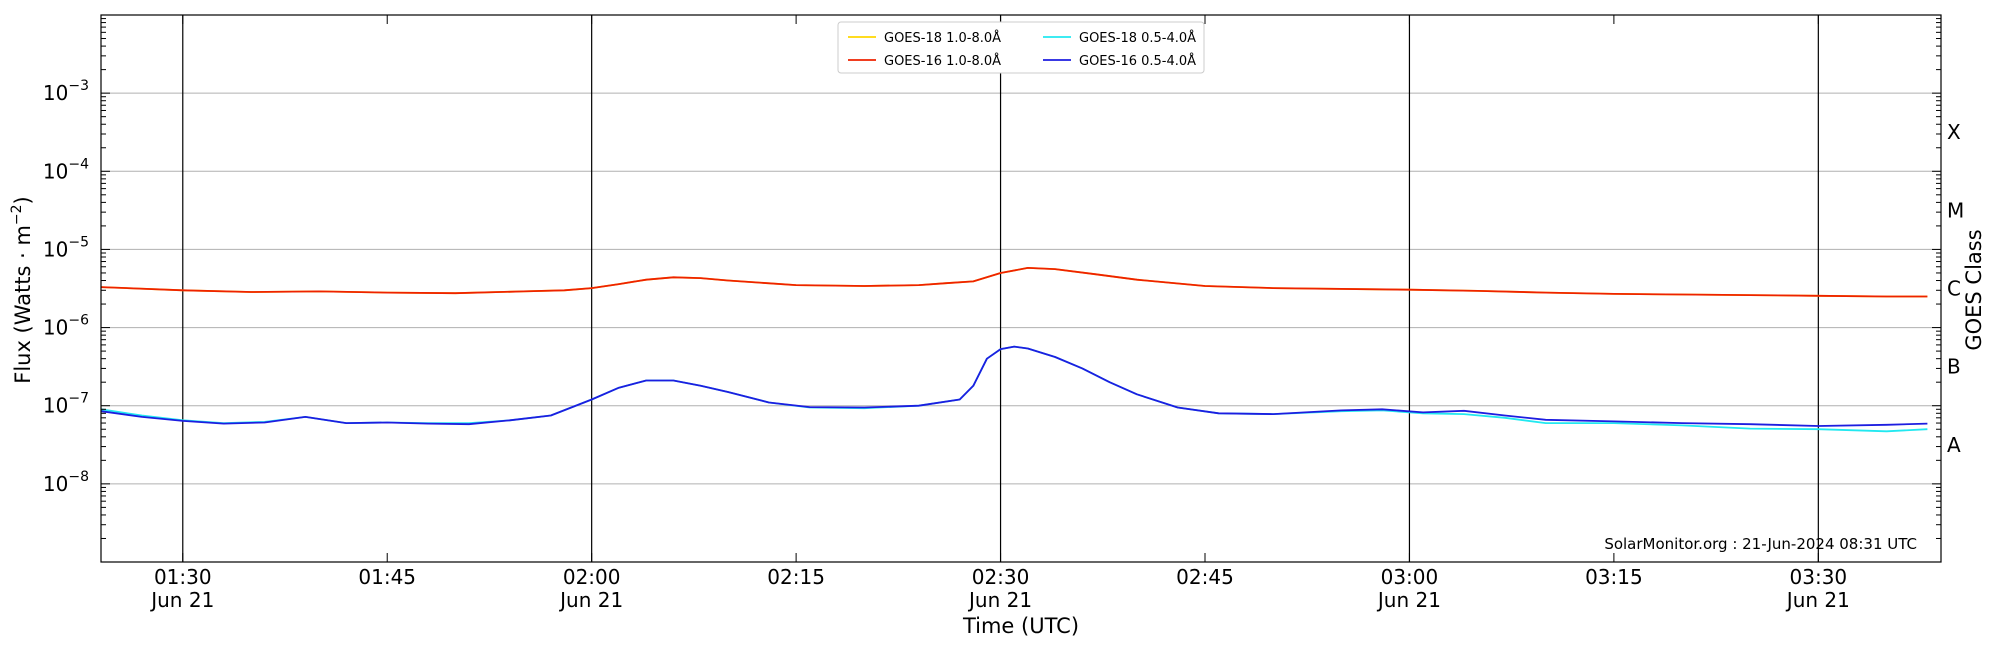 This screenshot has width=2000, height=650. Describe the element at coordinates (1205, 577) in the screenshot. I see `x-tick-label: 02:45` at that location.